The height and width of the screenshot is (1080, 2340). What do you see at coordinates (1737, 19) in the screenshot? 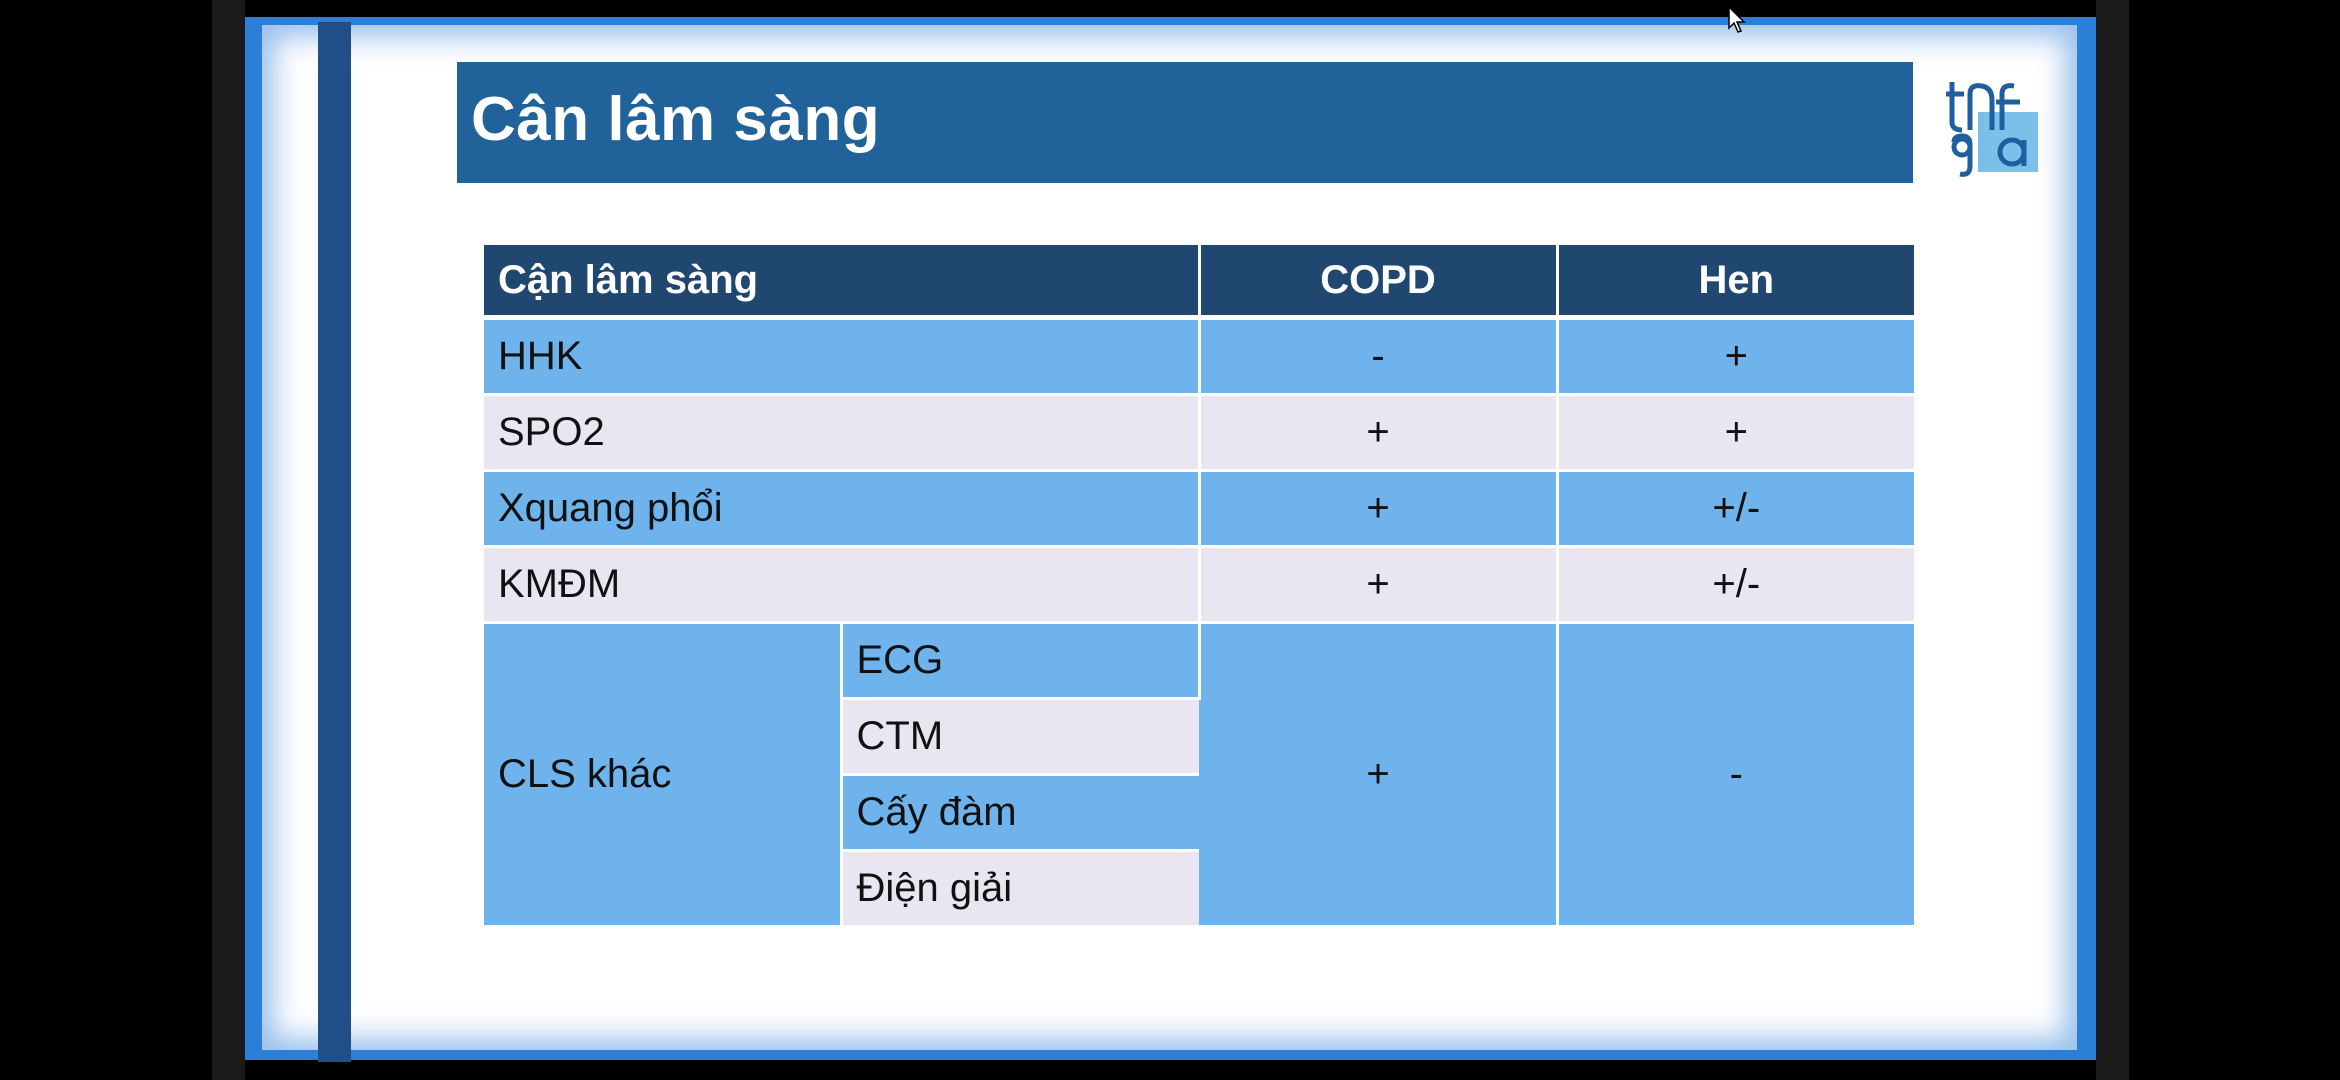
I see `mouse-cursor-icon` at bounding box center [1737, 19].